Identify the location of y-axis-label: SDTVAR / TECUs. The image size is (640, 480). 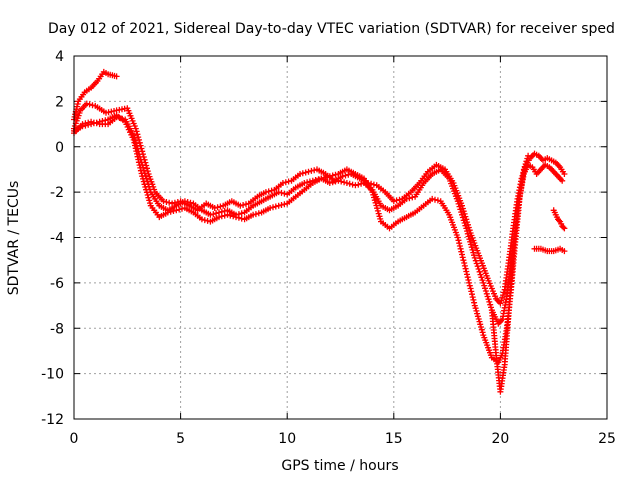
(14, 238).